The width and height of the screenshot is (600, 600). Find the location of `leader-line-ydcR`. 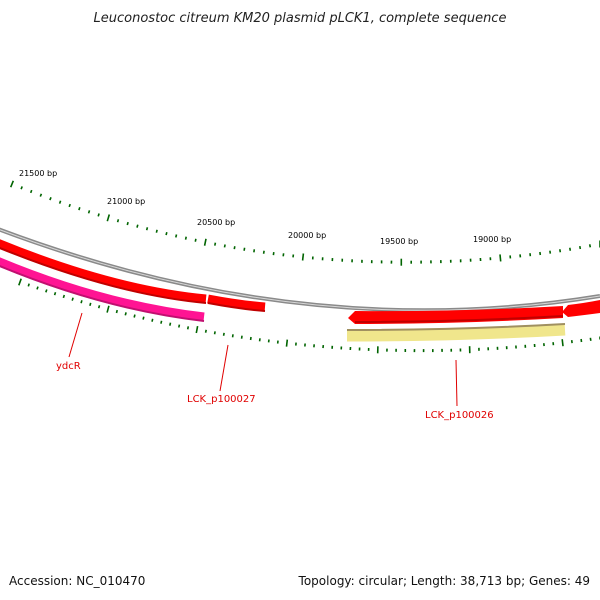

leader-line-ydcR is located at coordinates (75, 335).